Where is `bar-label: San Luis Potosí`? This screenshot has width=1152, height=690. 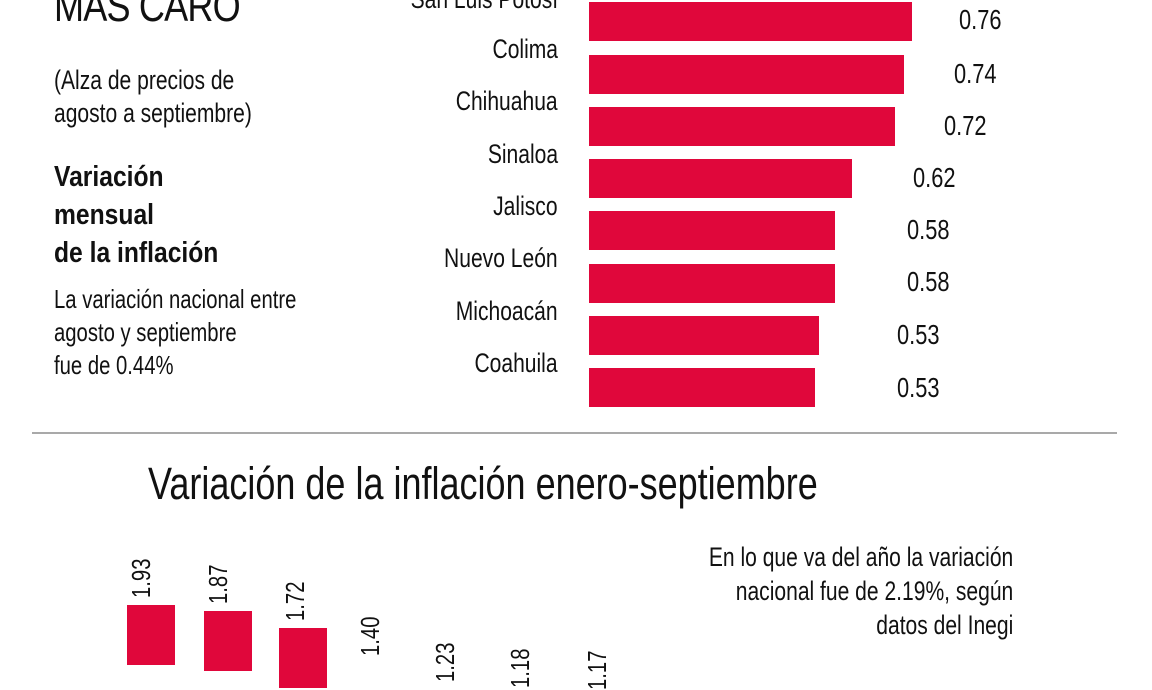 bar-label: San Luis Potosí is located at coordinates (484, 7).